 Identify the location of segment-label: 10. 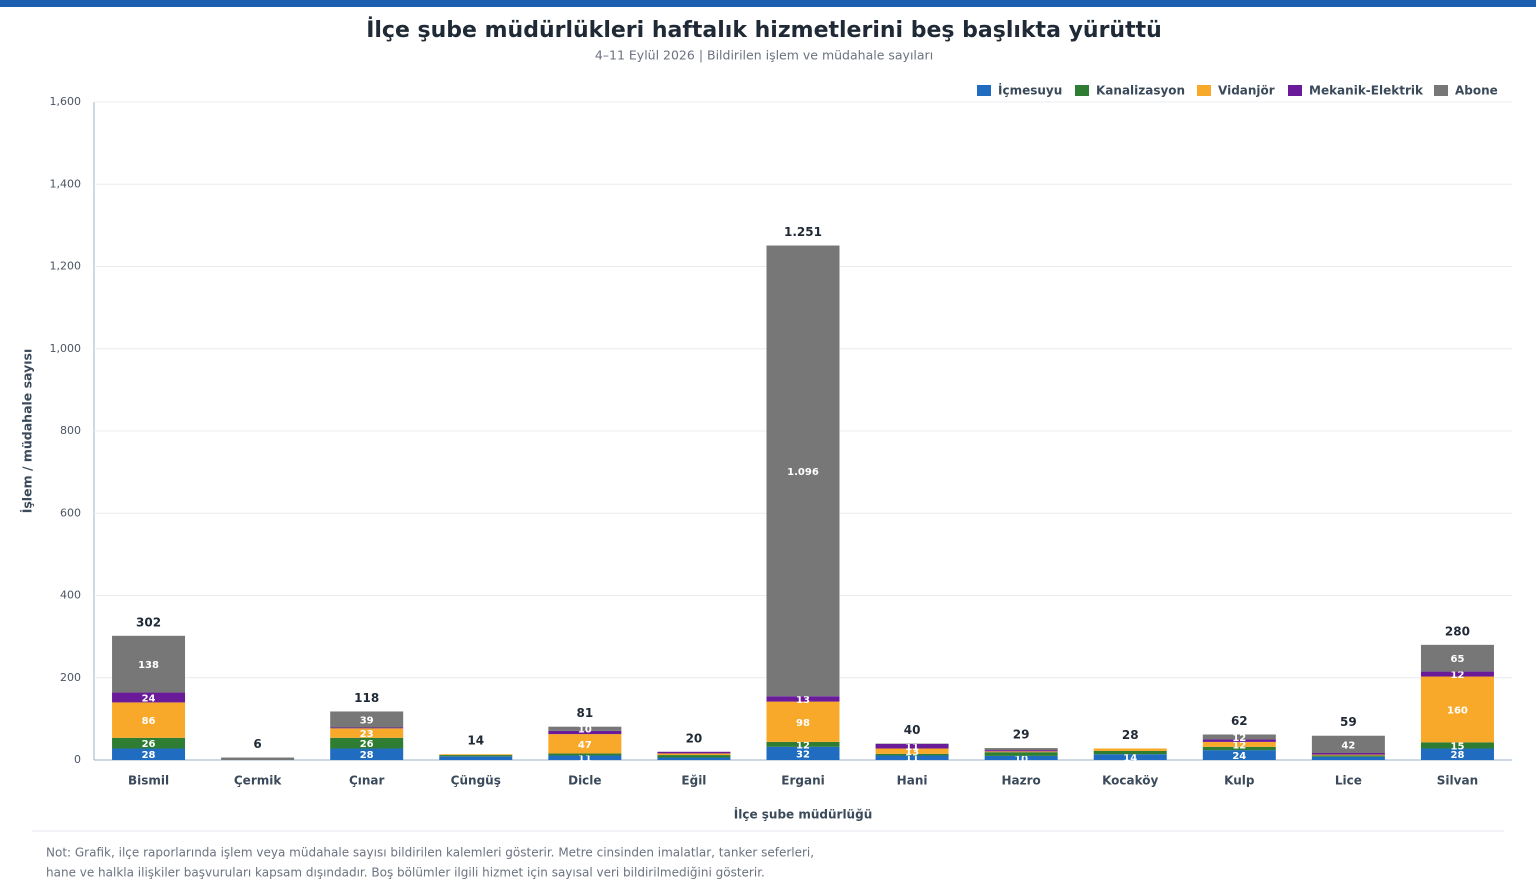
(1021, 759).